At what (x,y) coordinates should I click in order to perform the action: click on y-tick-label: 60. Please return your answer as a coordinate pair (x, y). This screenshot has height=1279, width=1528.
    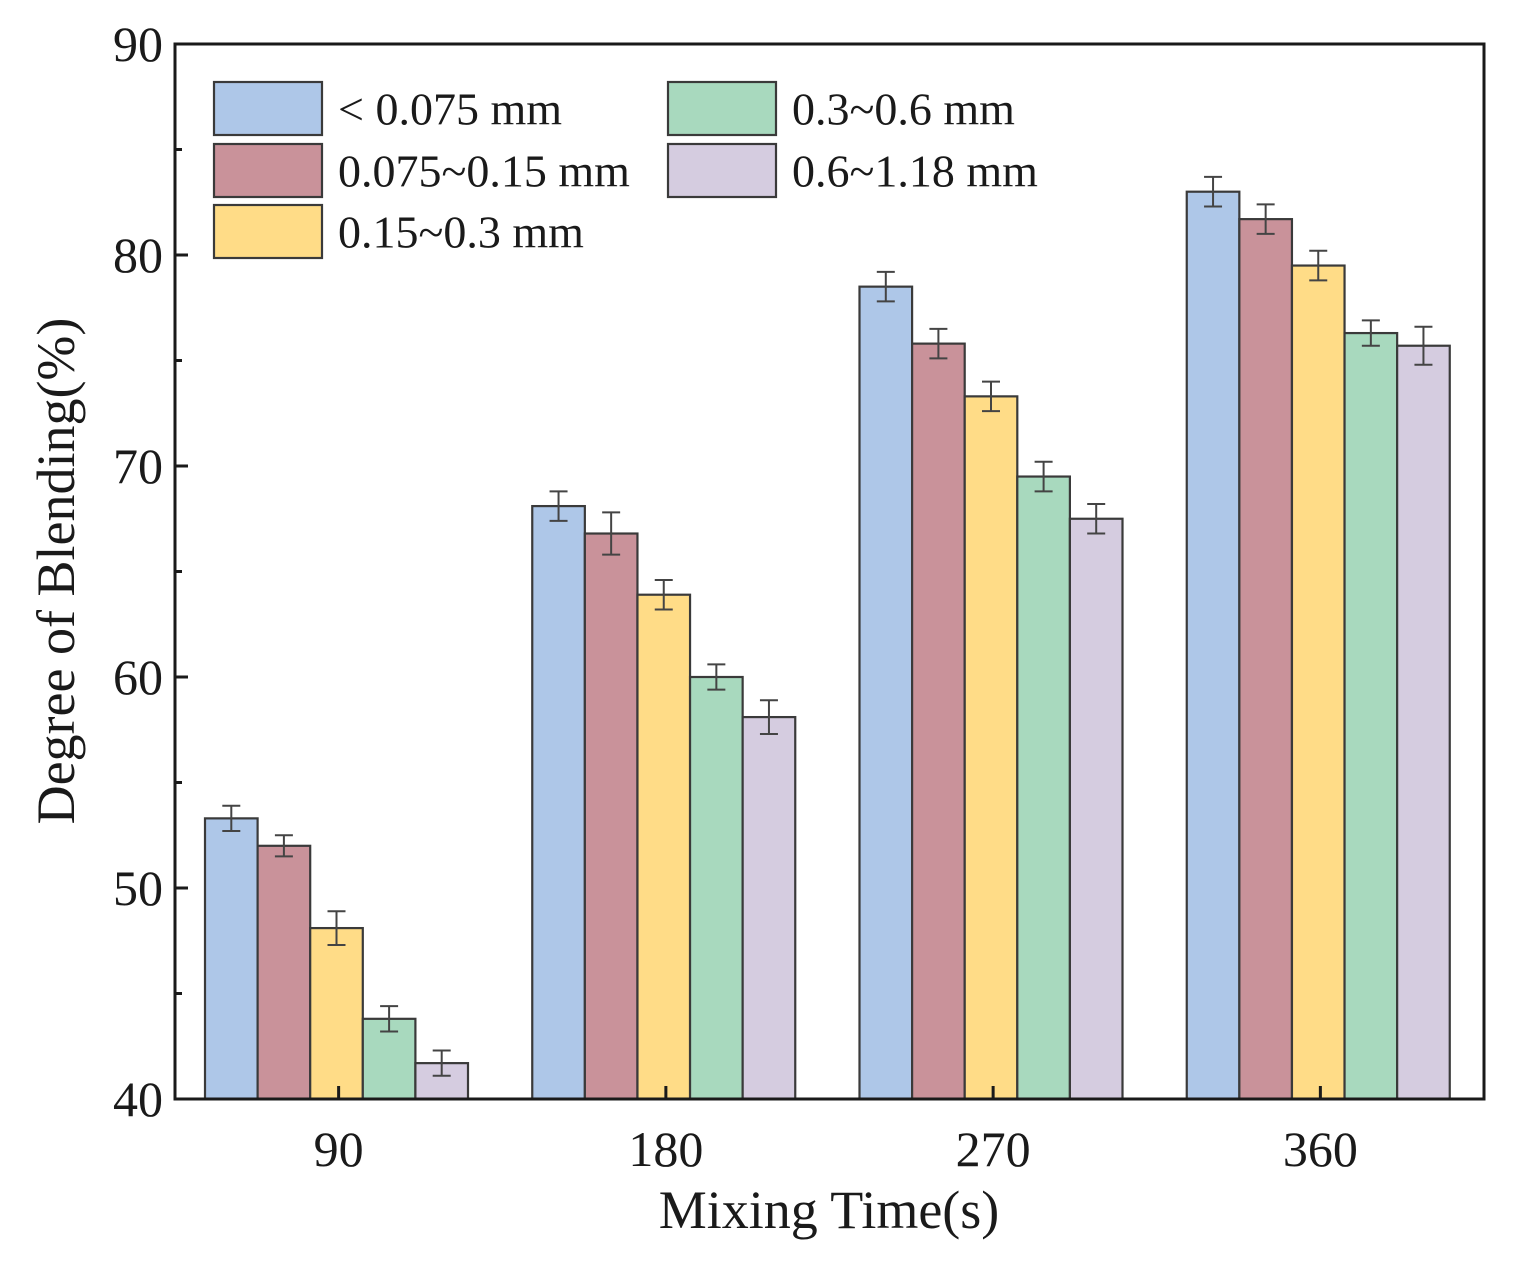
    Looking at the image, I should click on (138, 677).